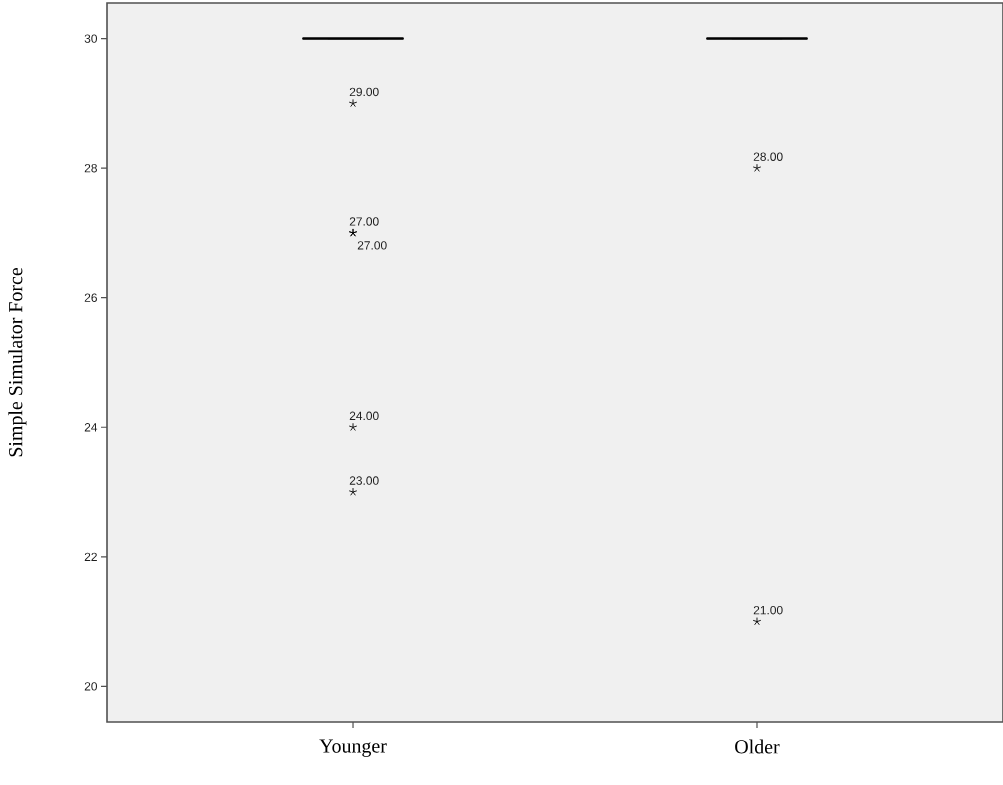  Describe the element at coordinates (90, 168) in the screenshot. I see `y-tick-label: 28` at that location.